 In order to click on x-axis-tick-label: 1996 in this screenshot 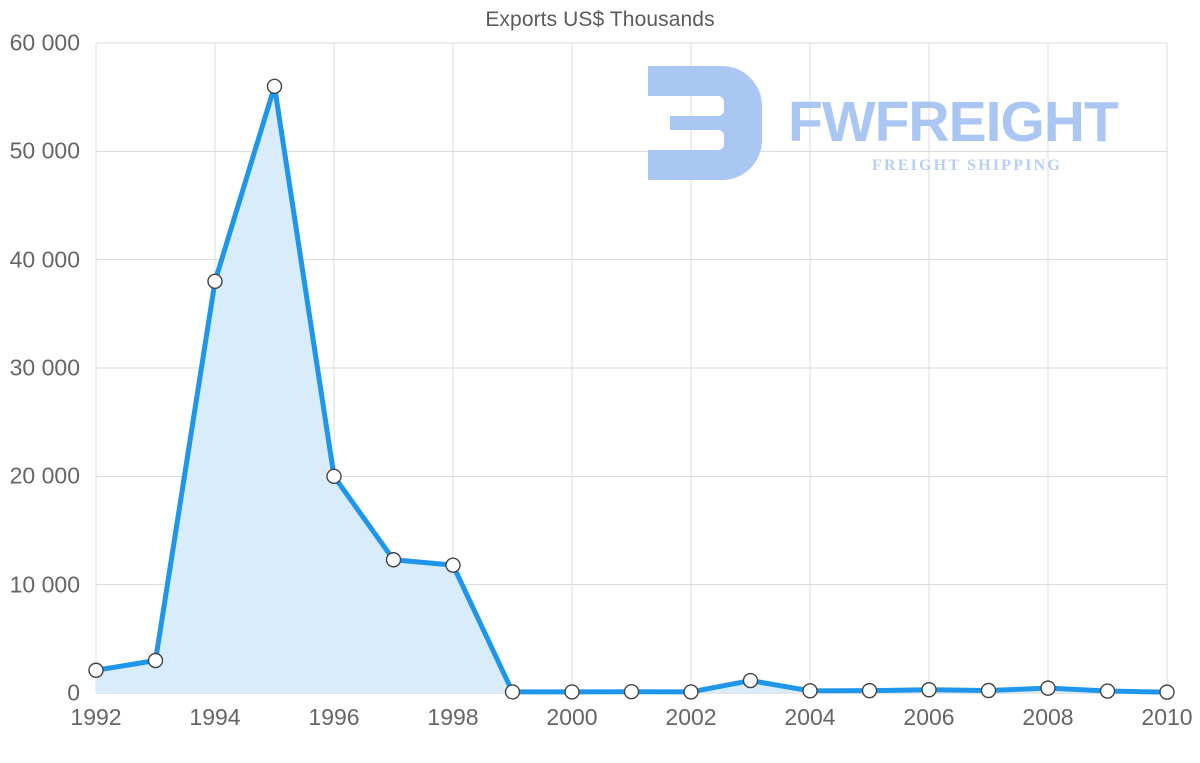, I will do `click(334, 717)`.